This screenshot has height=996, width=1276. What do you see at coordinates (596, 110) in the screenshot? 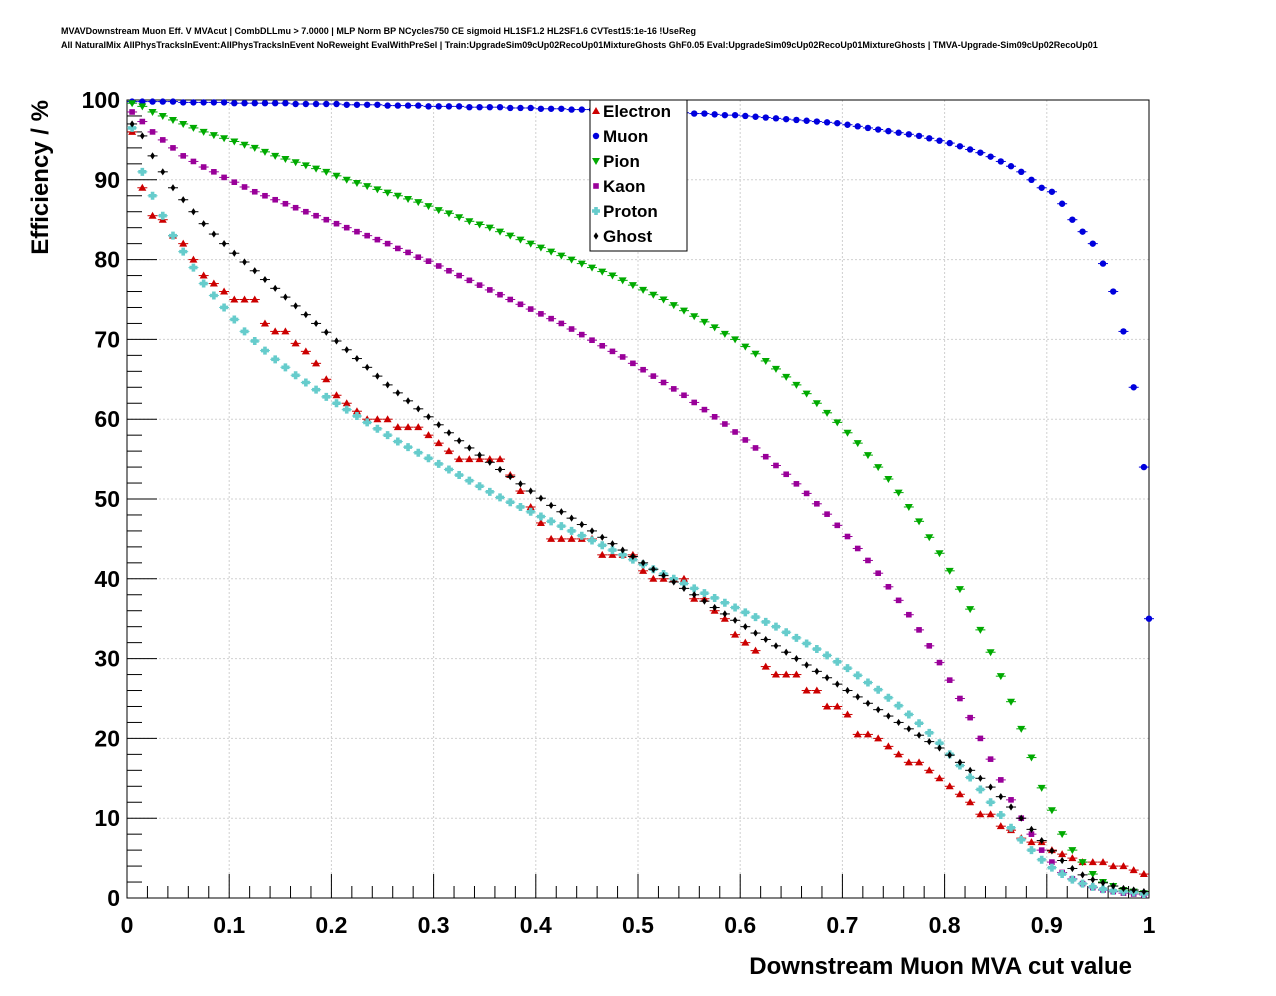
I see `legend-marker-electron` at bounding box center [596, 110].